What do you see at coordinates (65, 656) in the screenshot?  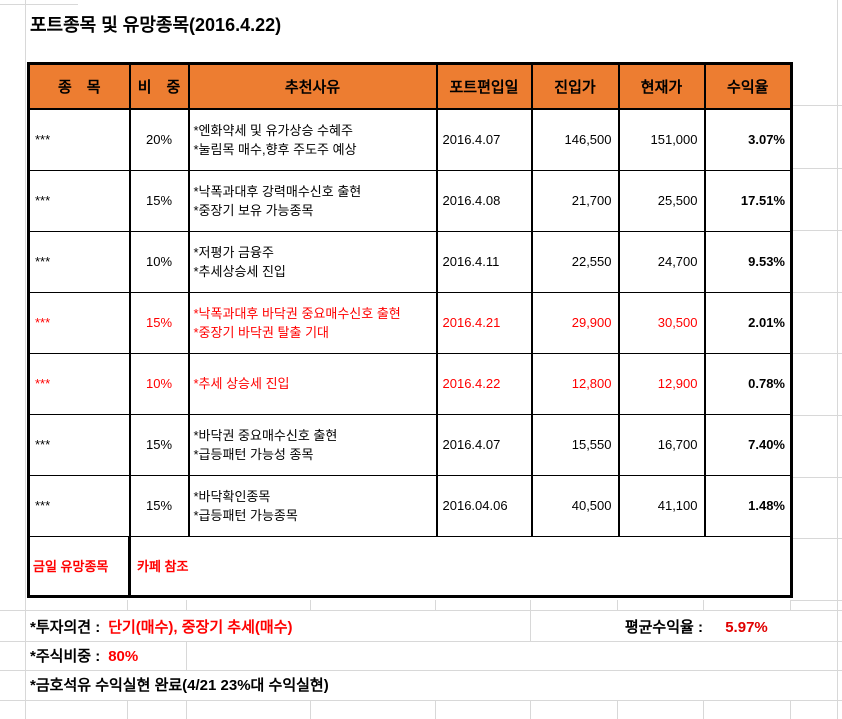 I see `ratio-label: *주식비중 :` at bounding box center [65, 656].